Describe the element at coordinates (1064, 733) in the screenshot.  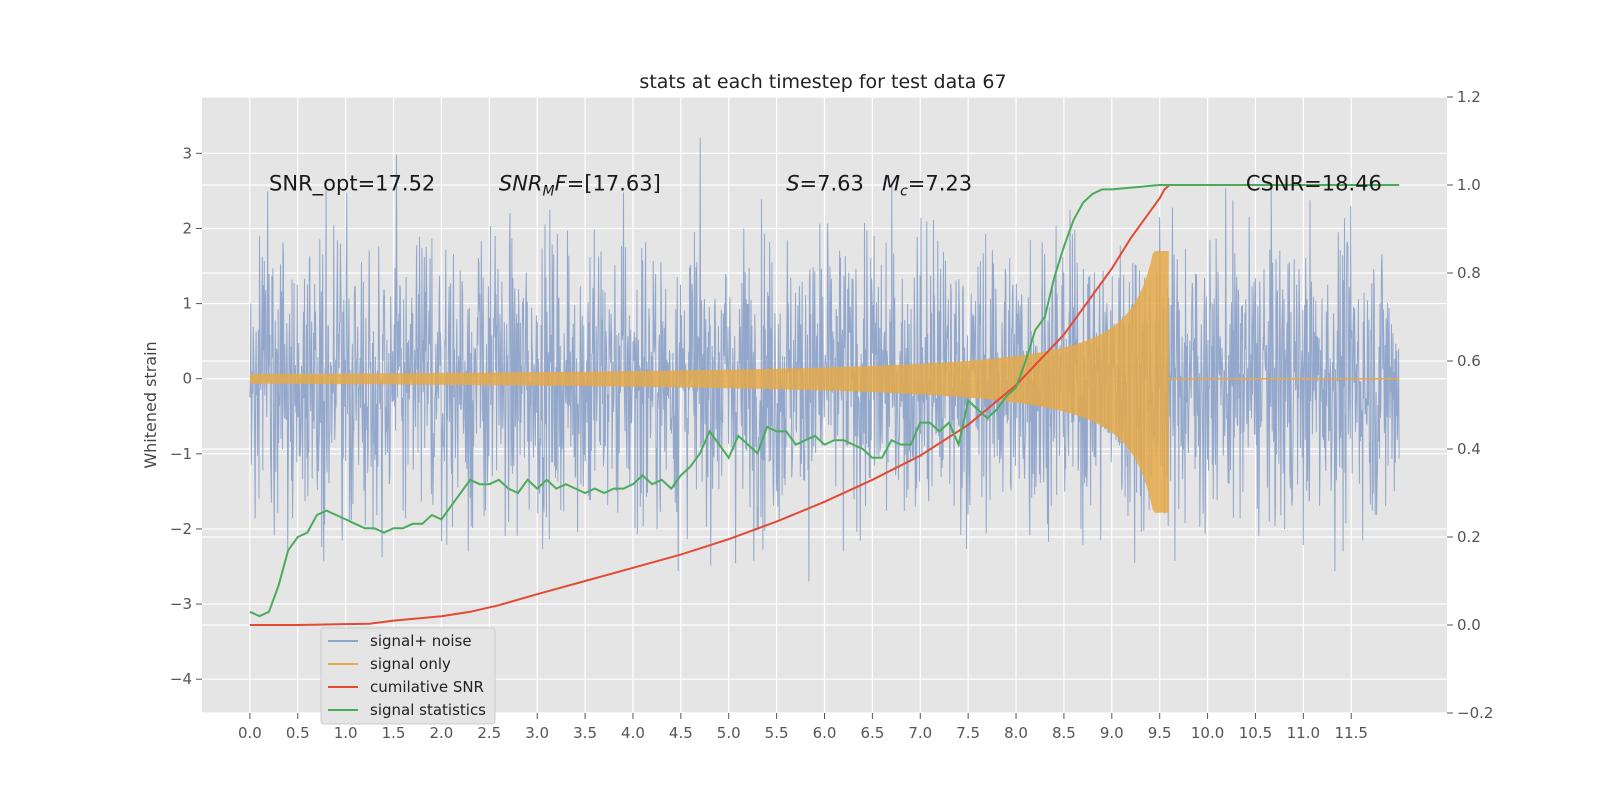
I see `x-tick-label-17: 8.5` at that location.